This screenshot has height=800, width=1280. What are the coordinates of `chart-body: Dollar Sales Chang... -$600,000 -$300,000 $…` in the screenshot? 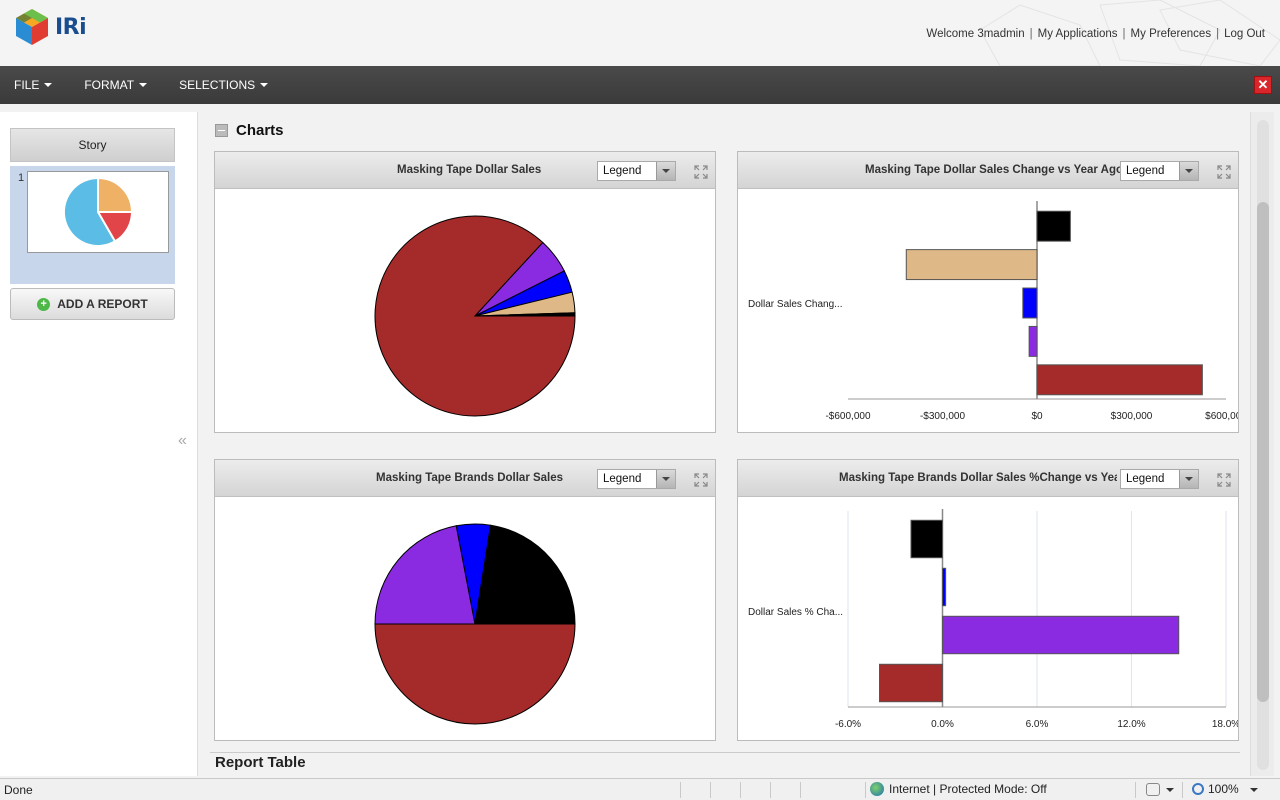 It's located at (992, 311).